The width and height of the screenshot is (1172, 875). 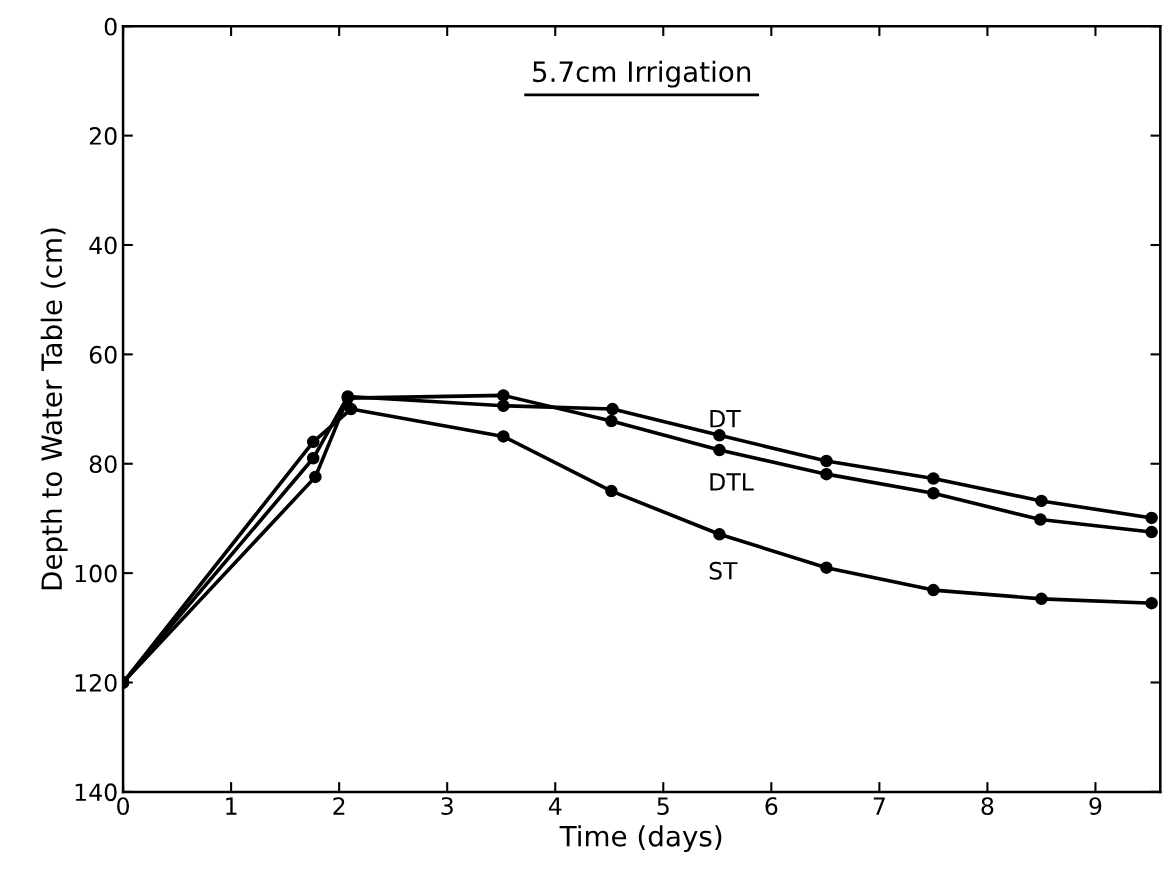 What do you see at coordinates (110, 26) in the screenshot?
I see `y-tick-label: 0` at bounding box center [110, 26].